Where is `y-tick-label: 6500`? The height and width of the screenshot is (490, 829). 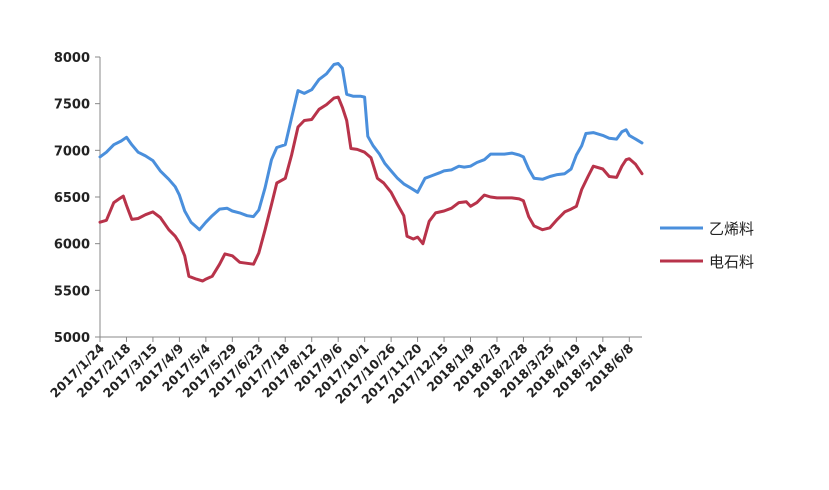 y-tick-label: 6500 is located at coordinates (72, 198).